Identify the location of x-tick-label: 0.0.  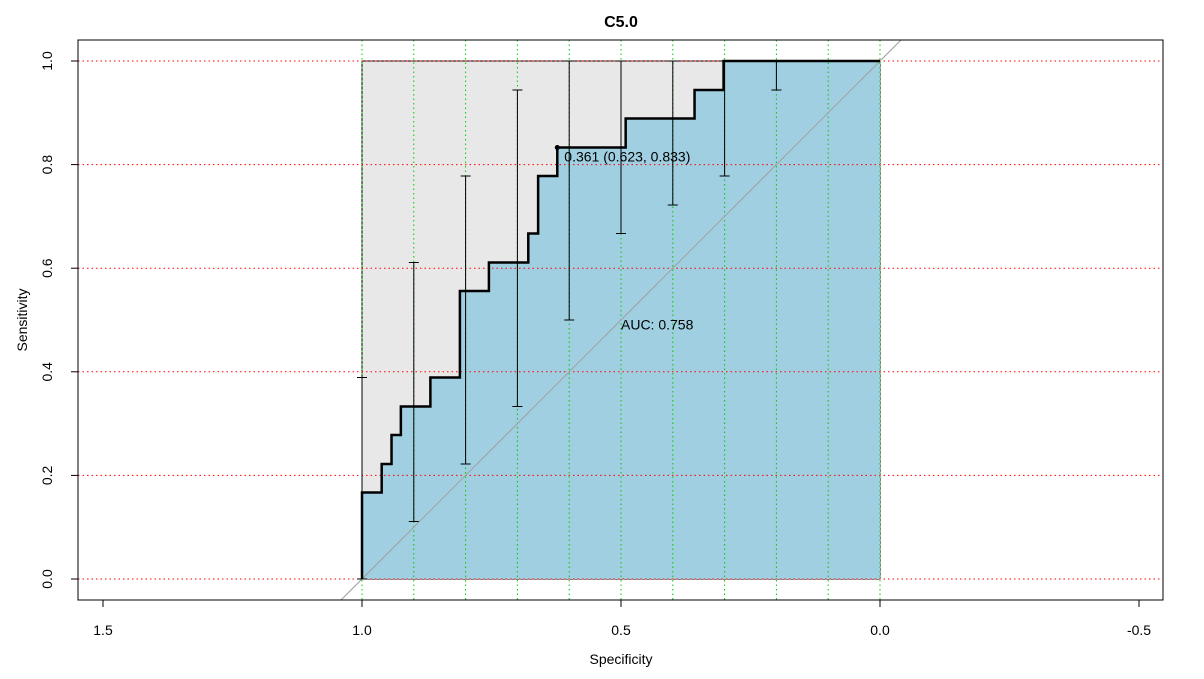
(880, 630).